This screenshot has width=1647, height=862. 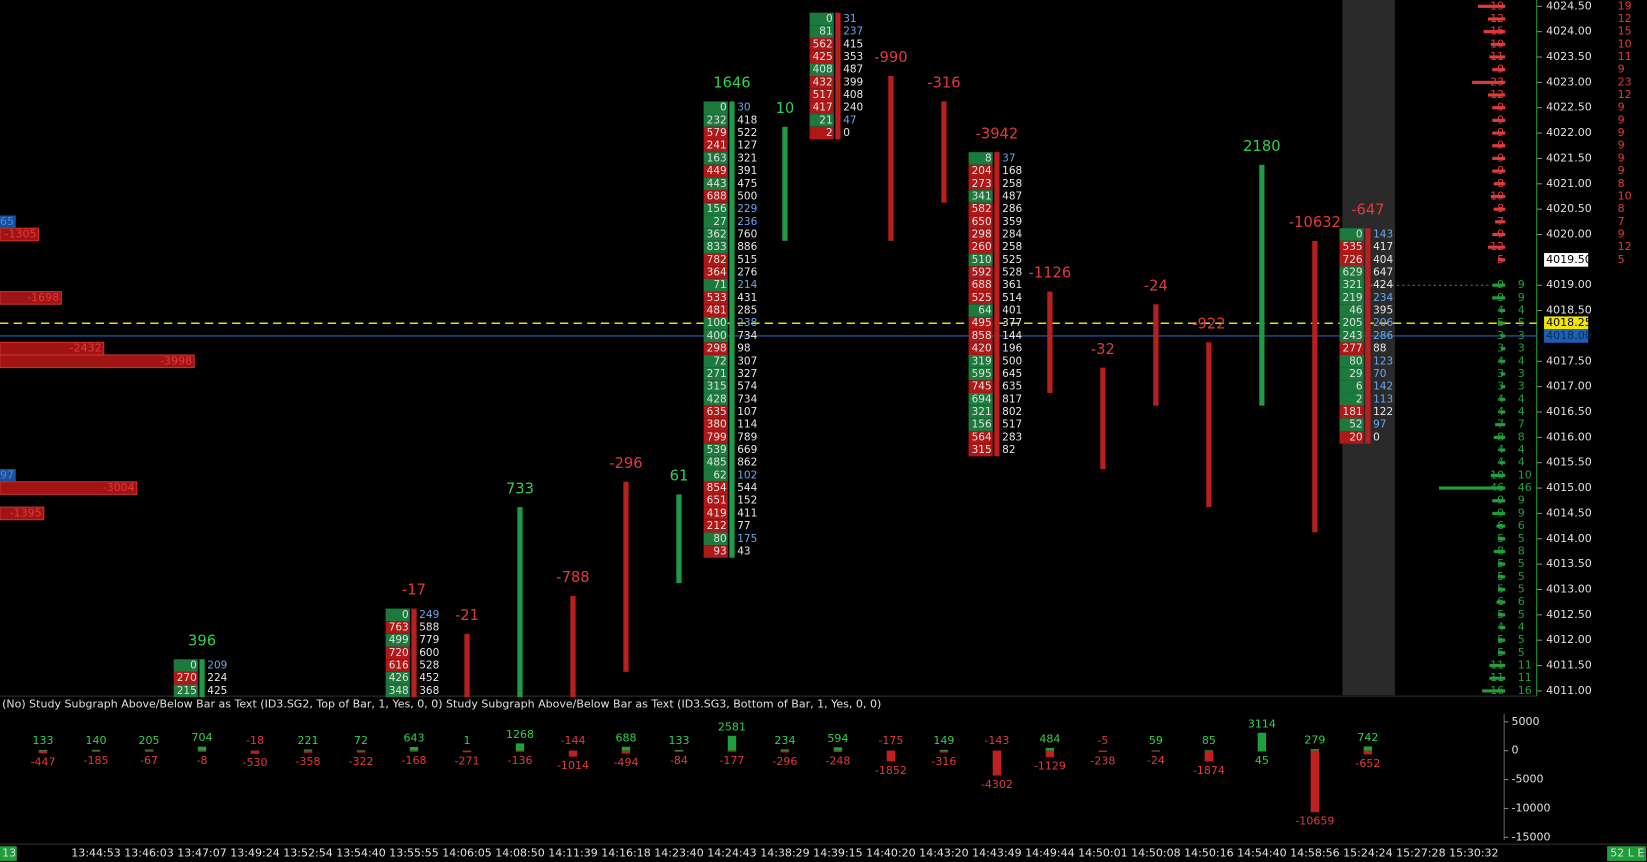 I want to click on ask-volume: 31, so click(x=849, y=19).